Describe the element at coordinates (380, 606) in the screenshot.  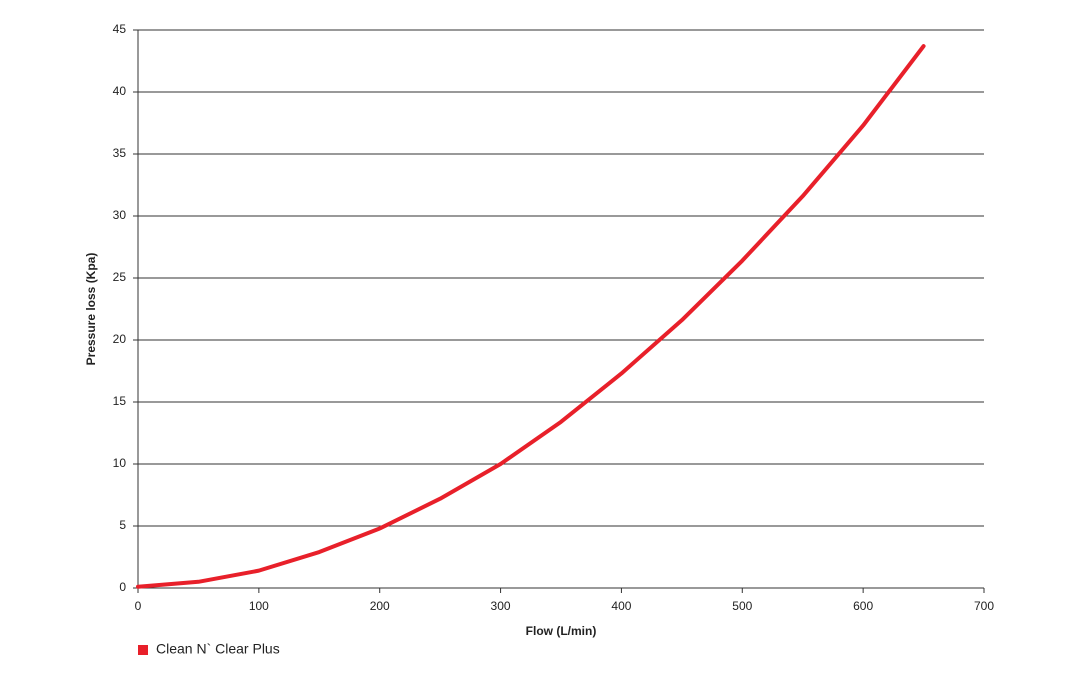
I see `x-tick-label: 200` at that location.